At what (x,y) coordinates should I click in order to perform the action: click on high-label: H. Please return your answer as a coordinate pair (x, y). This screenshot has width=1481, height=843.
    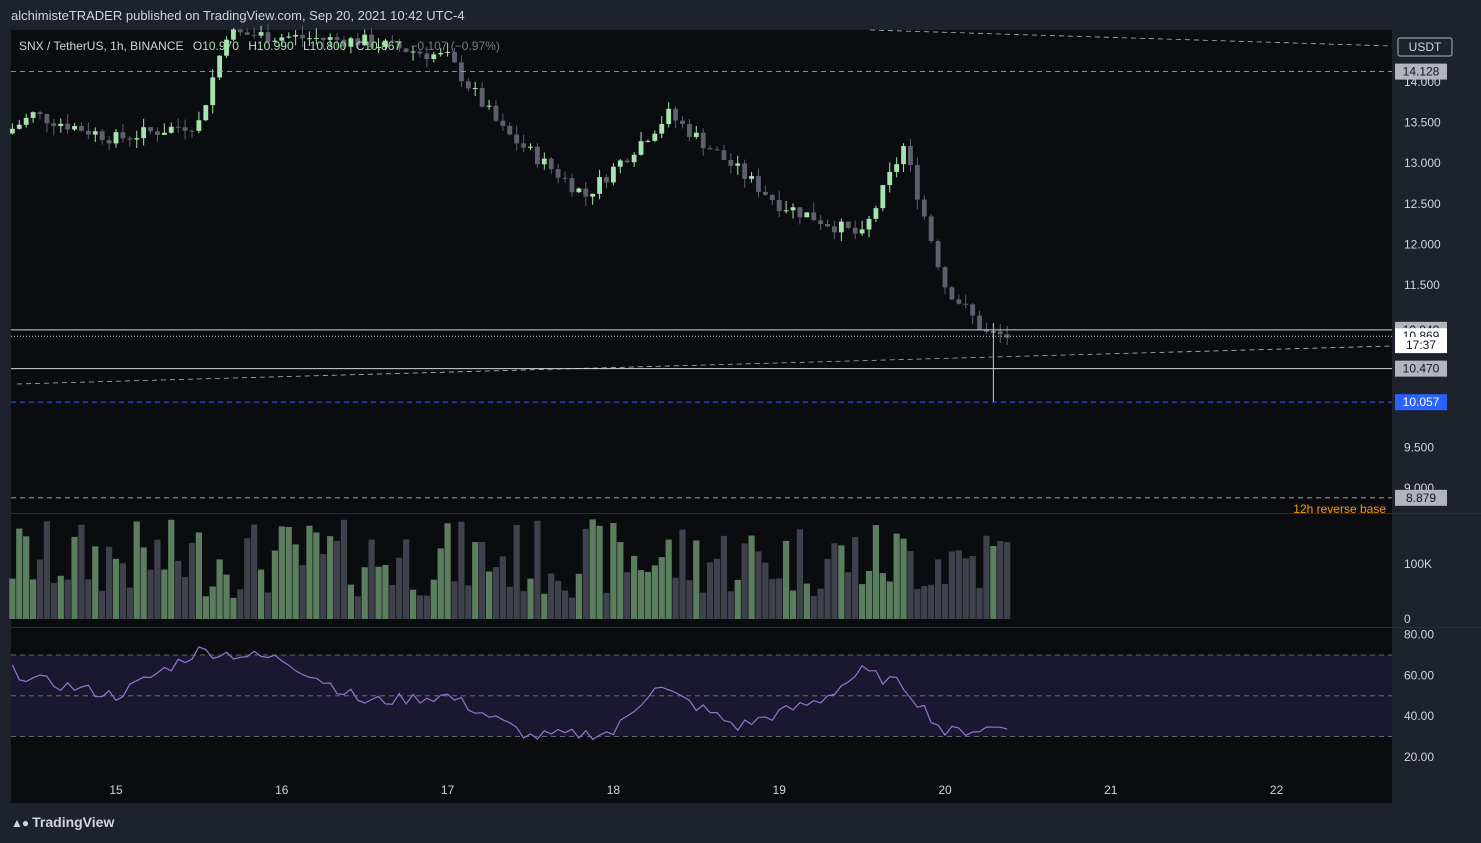
    Looking at the image, I should click on (252, 46).